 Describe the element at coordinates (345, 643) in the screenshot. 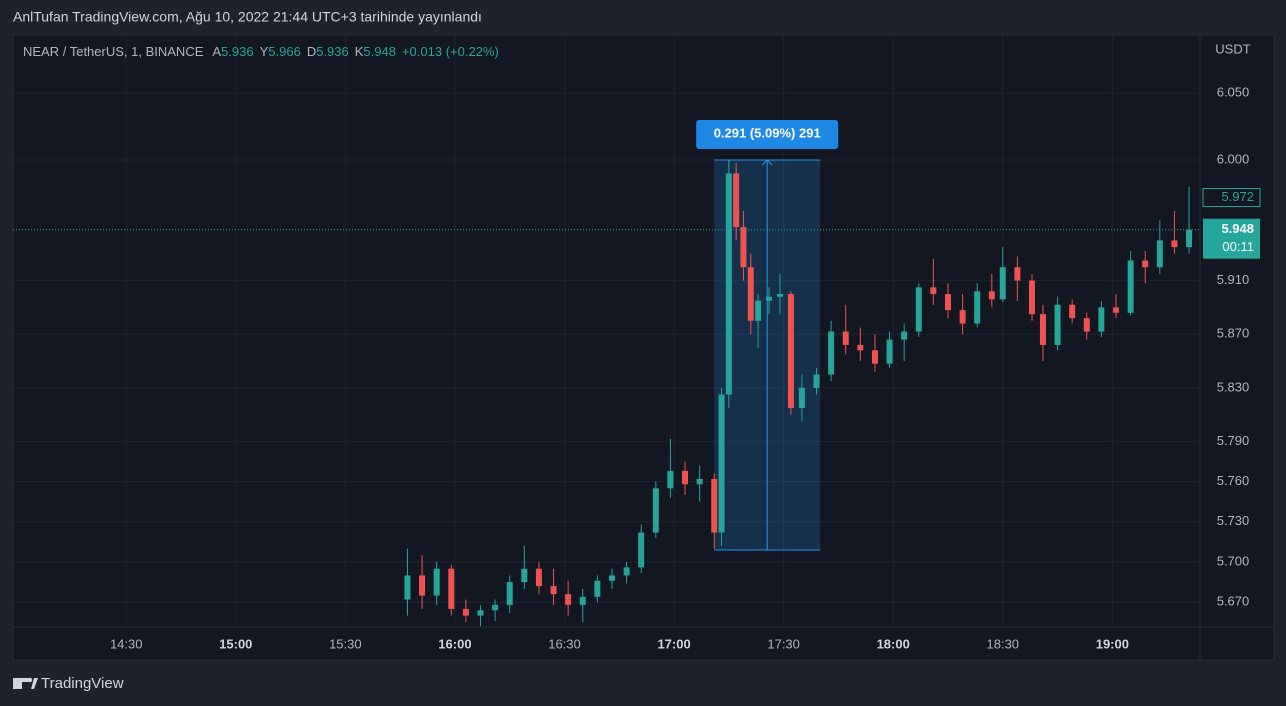

I see `x-tick-label: 15:30` at that location.